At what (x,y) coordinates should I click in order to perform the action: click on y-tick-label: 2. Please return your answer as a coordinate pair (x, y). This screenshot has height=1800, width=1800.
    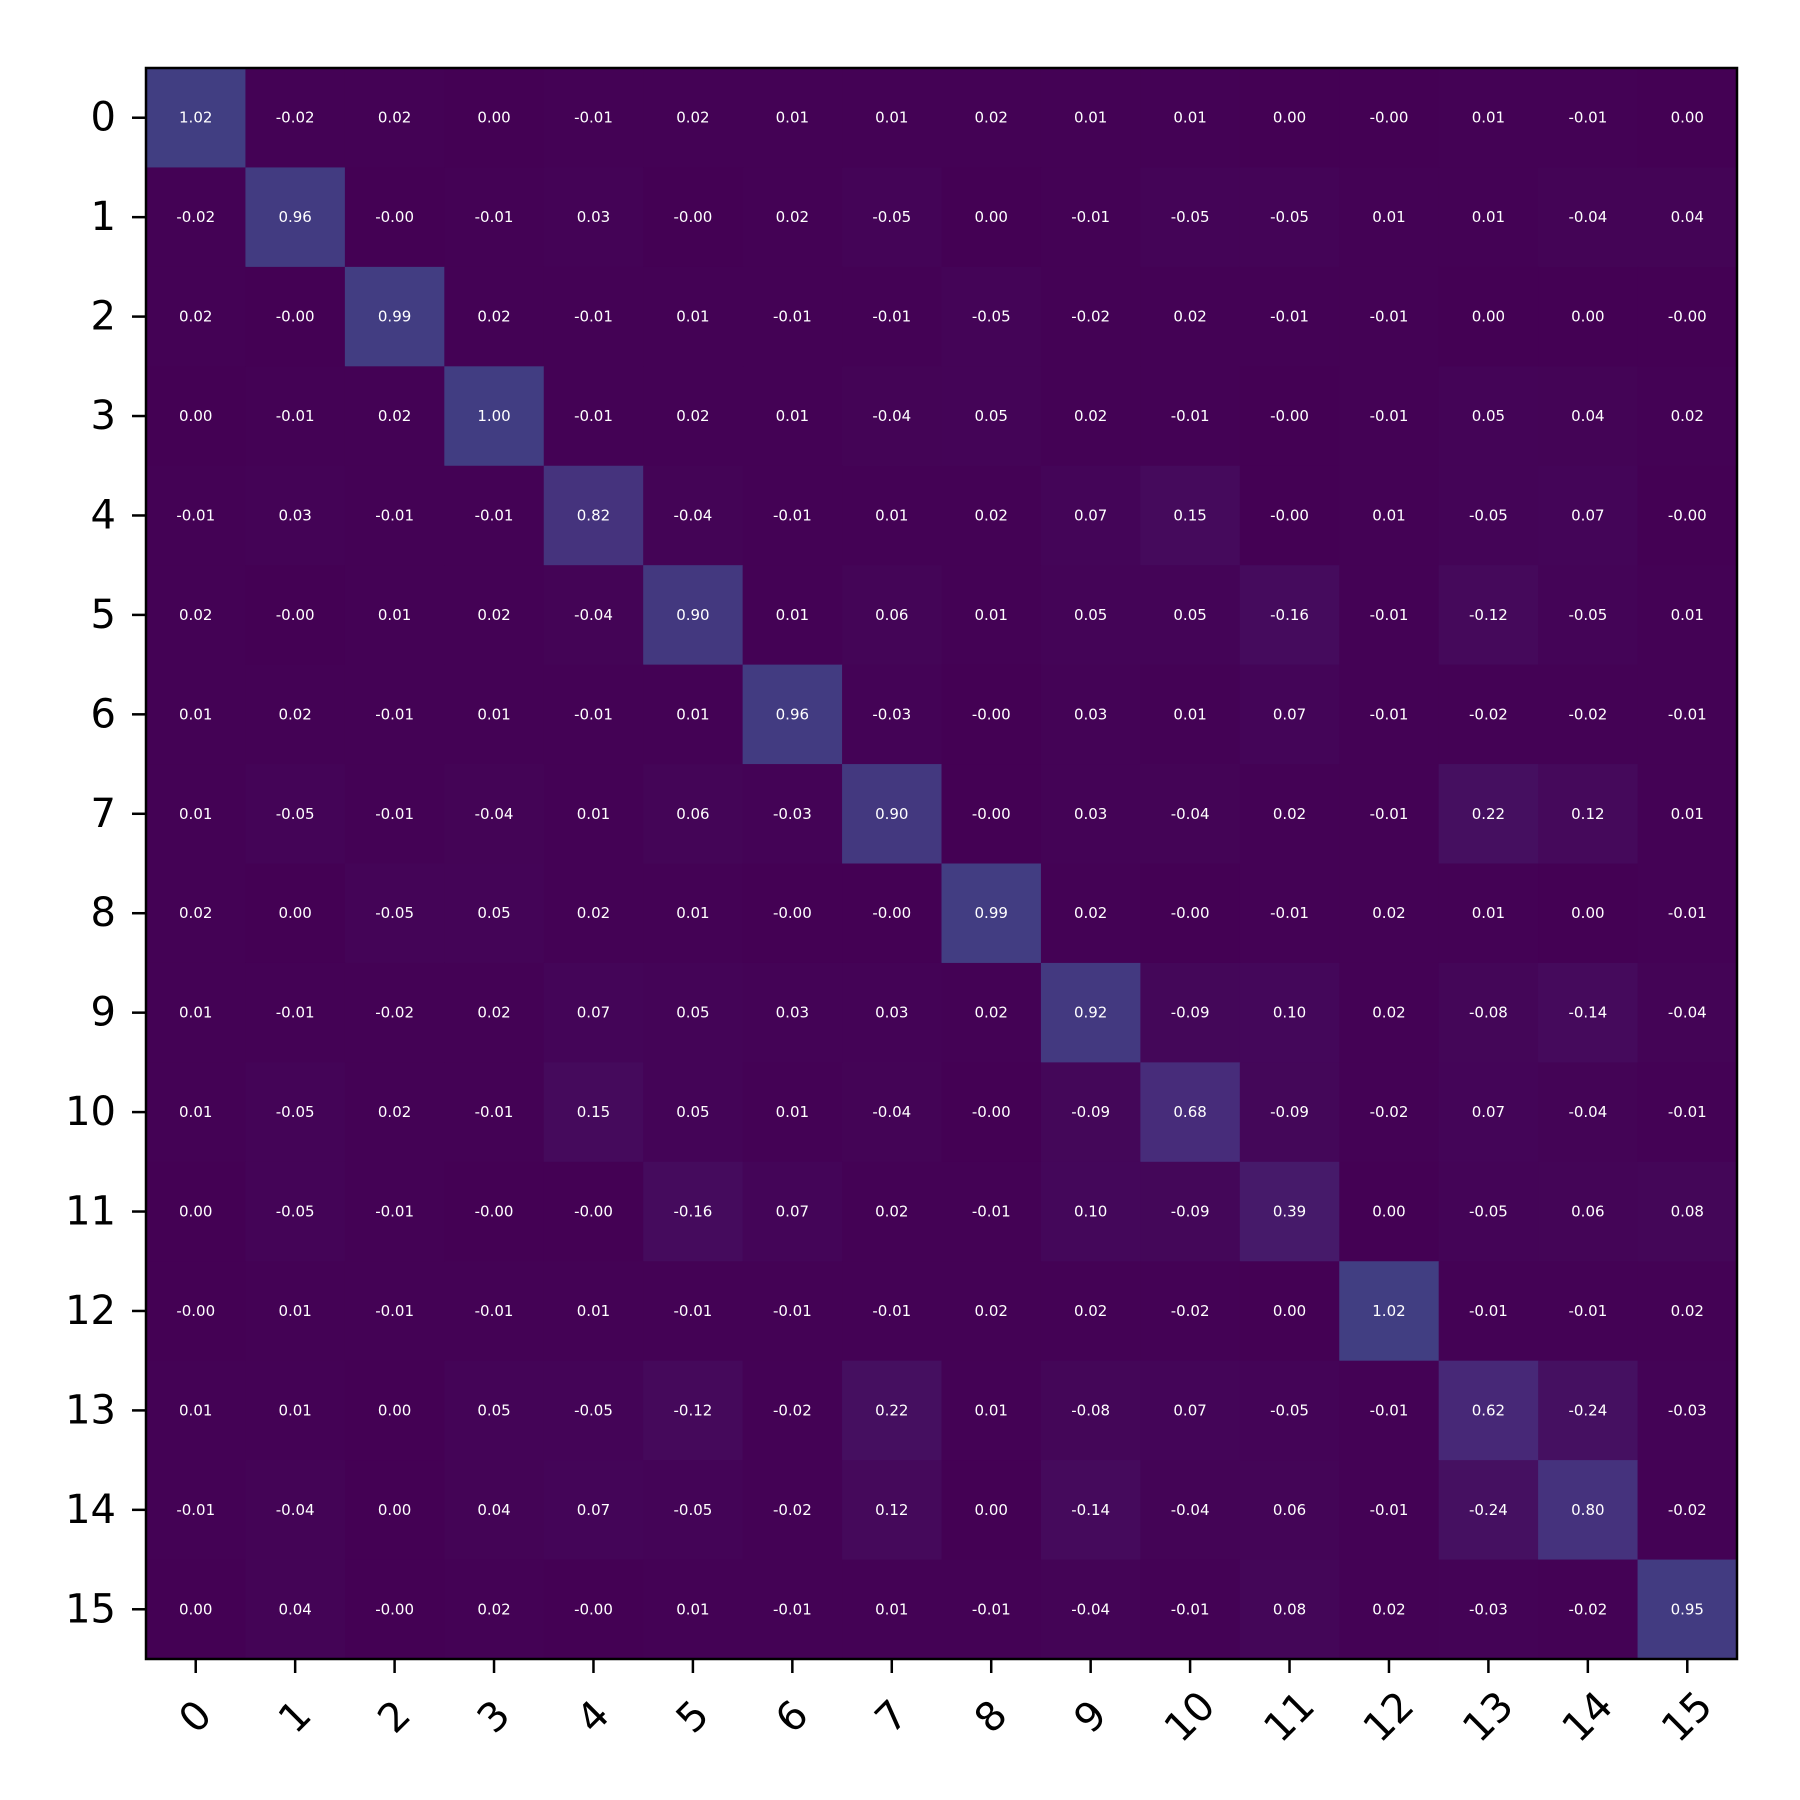
    Looking at the image, I should click on (103, 317).